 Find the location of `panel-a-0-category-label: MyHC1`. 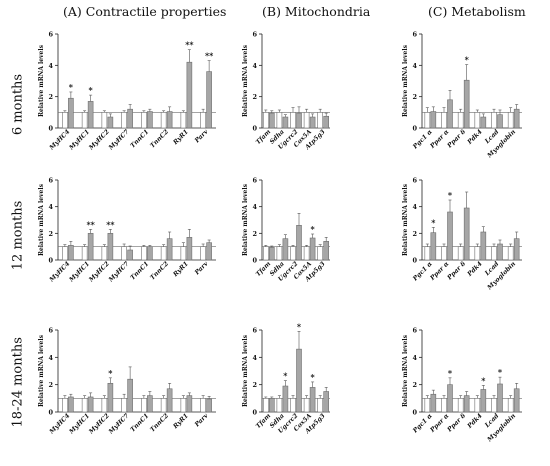

panel-a-0-category-label: MyHC1 is located at coordinates (79, 140).